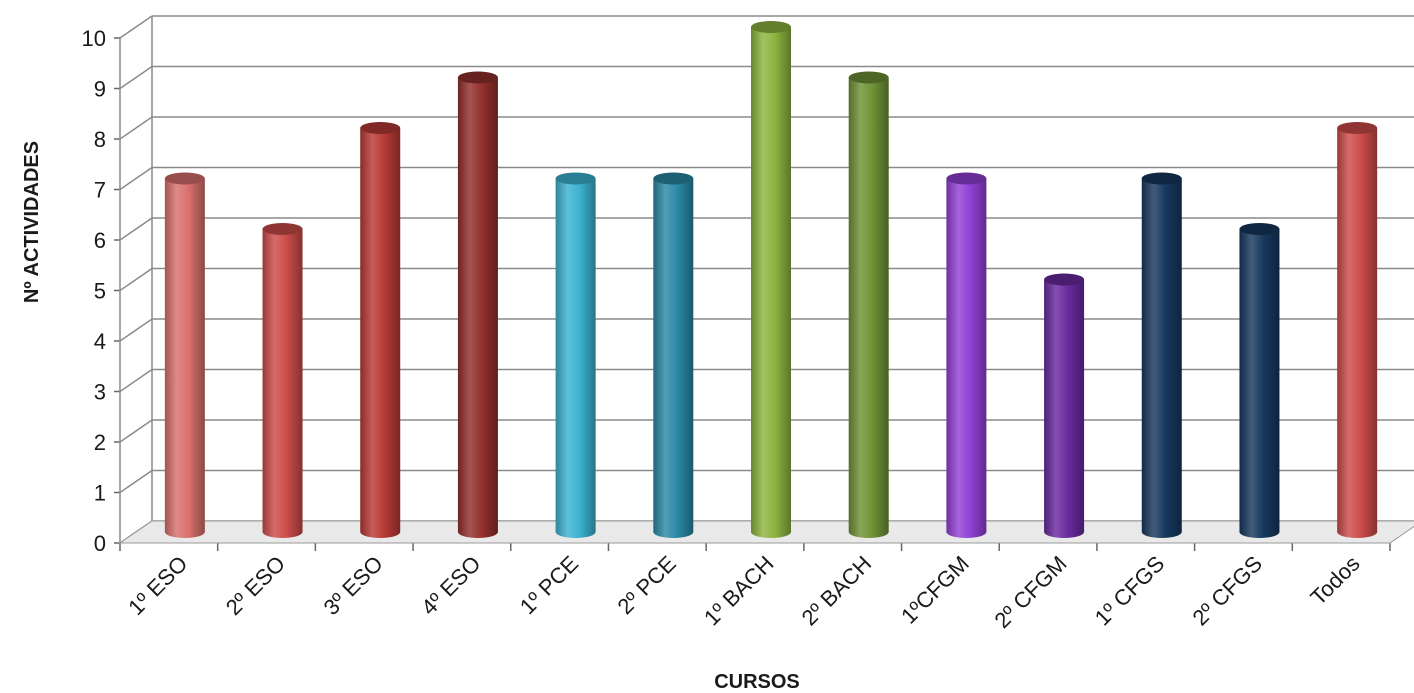  I want to click on y-tick-label: 10, so click(94, 38).